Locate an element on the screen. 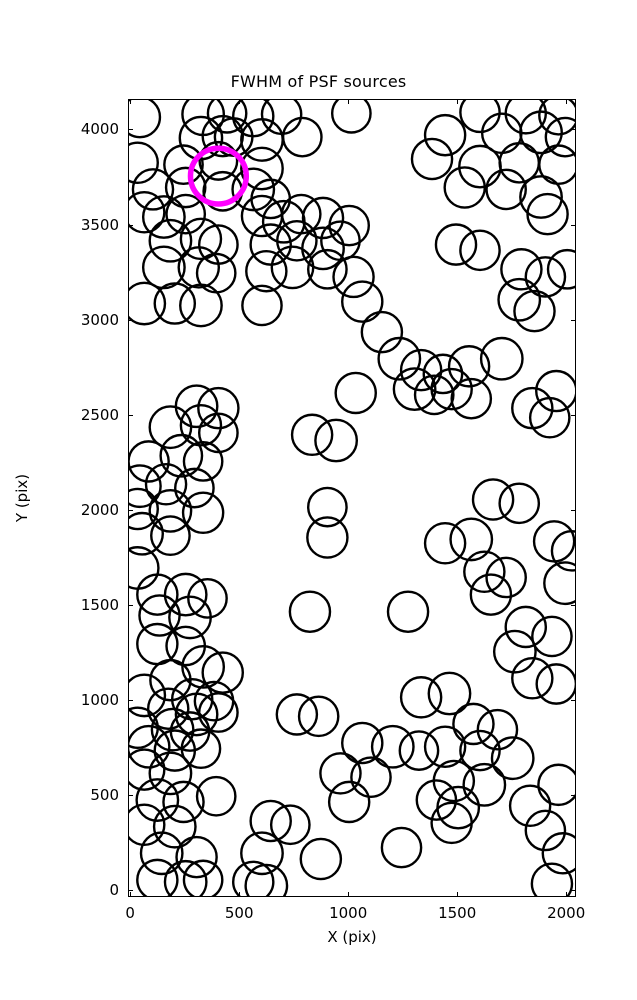 This screenshot has width=637, height=1000. y-axis-tick-label: 0 is located at coordinates (114, 890).